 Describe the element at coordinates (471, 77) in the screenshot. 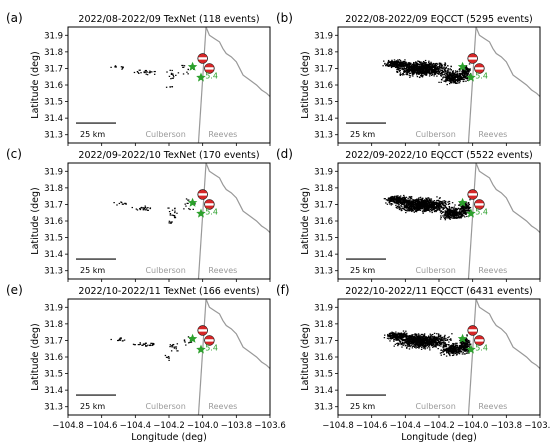

I see `epicenter-star` at that location.